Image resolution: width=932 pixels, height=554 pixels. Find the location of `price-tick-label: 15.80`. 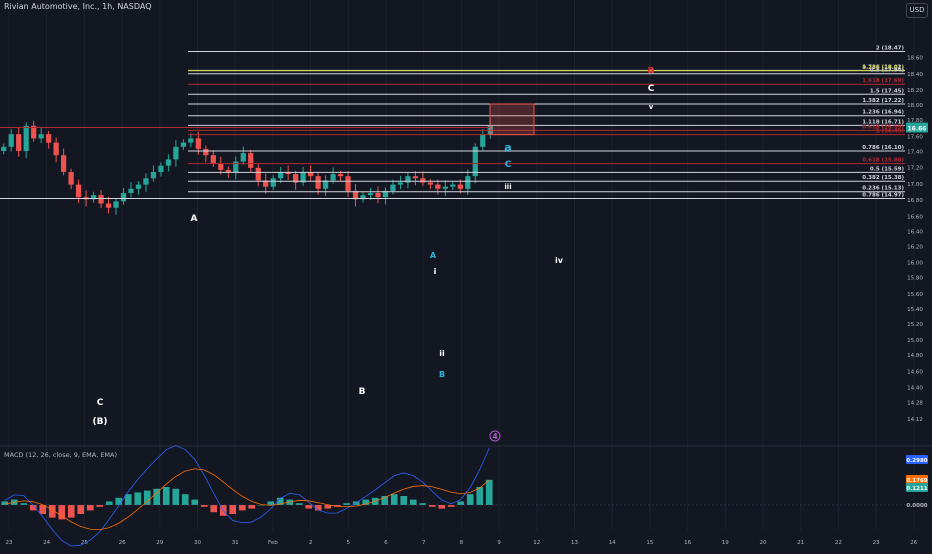

price-tick-label: 15.80 is located at coordinates (915, 279).